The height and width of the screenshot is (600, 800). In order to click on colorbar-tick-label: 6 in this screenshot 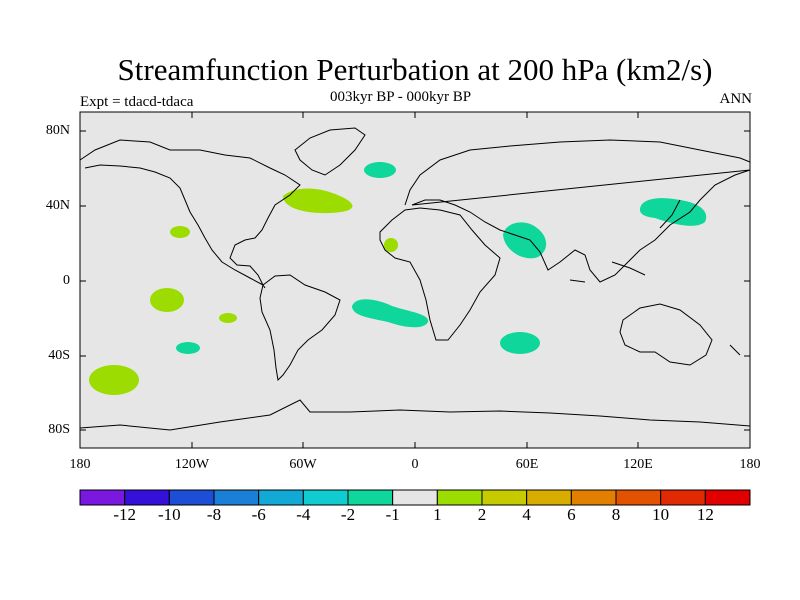, I will do `click(571, 514)`.